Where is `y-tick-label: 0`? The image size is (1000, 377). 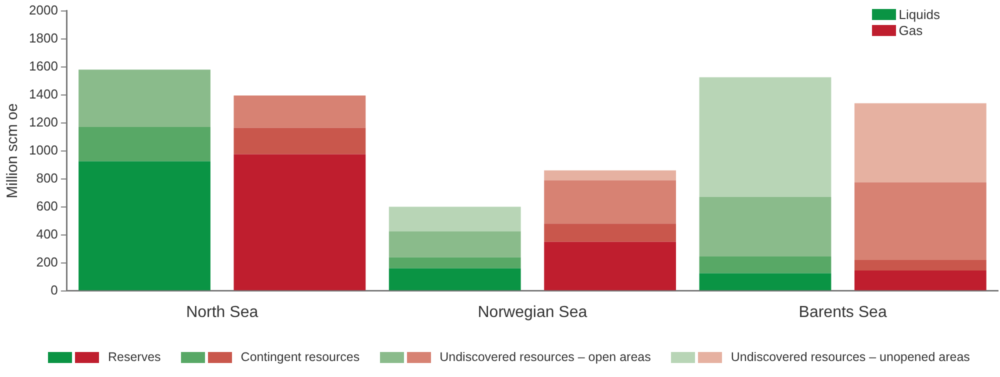 y-tick-label: 0 is located at coordinates (54, 290).